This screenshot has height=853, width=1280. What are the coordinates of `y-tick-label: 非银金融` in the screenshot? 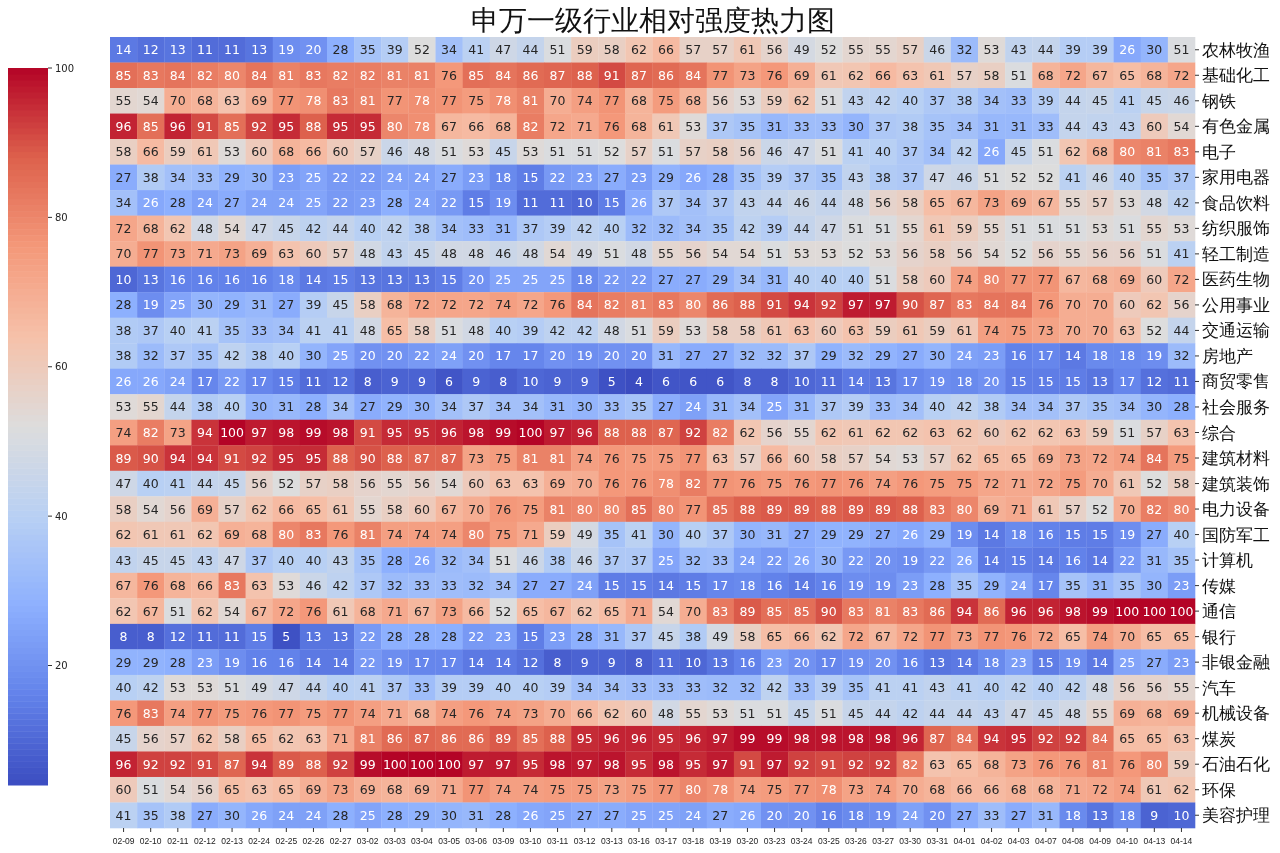 It's located at (1236, 663).